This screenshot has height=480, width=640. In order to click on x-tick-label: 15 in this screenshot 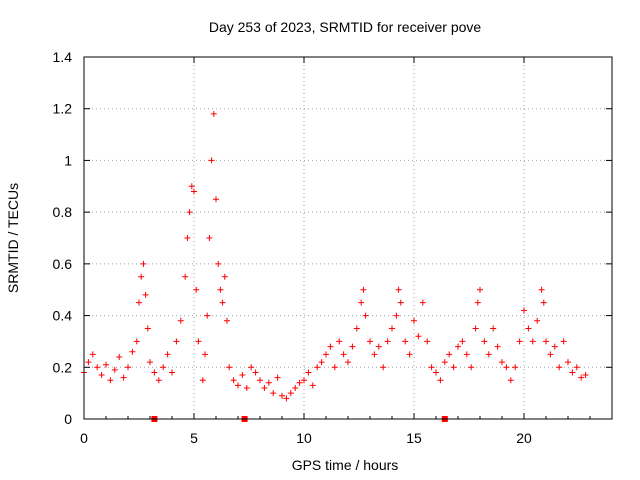, I will do `click(414, 438)`.